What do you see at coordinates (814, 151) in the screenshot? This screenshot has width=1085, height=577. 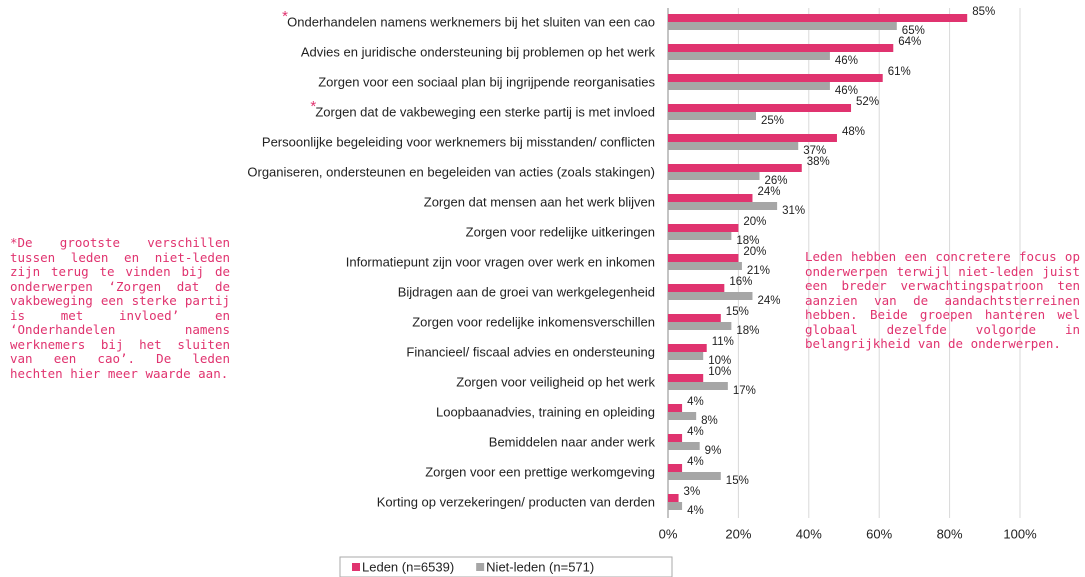 I see `value-label: 37%` at bounding box center [814, 151].